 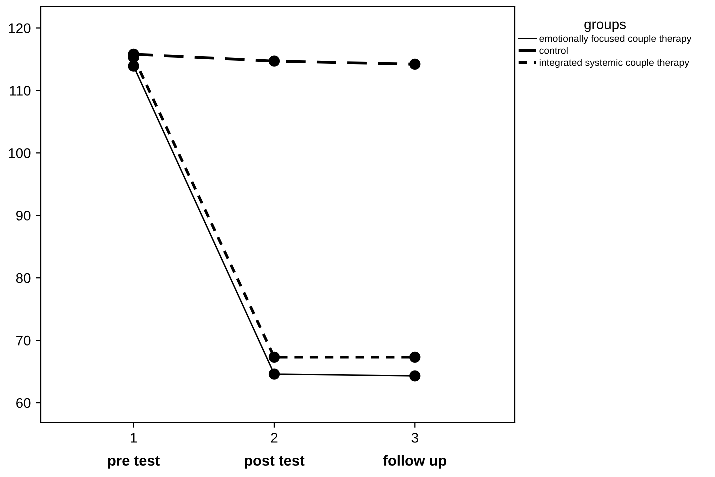 What do you see at coordinates (616, 39) in the screenshot?
I see `legend-label: emotionally focused couple therapy` at bounding box center [616, 39].